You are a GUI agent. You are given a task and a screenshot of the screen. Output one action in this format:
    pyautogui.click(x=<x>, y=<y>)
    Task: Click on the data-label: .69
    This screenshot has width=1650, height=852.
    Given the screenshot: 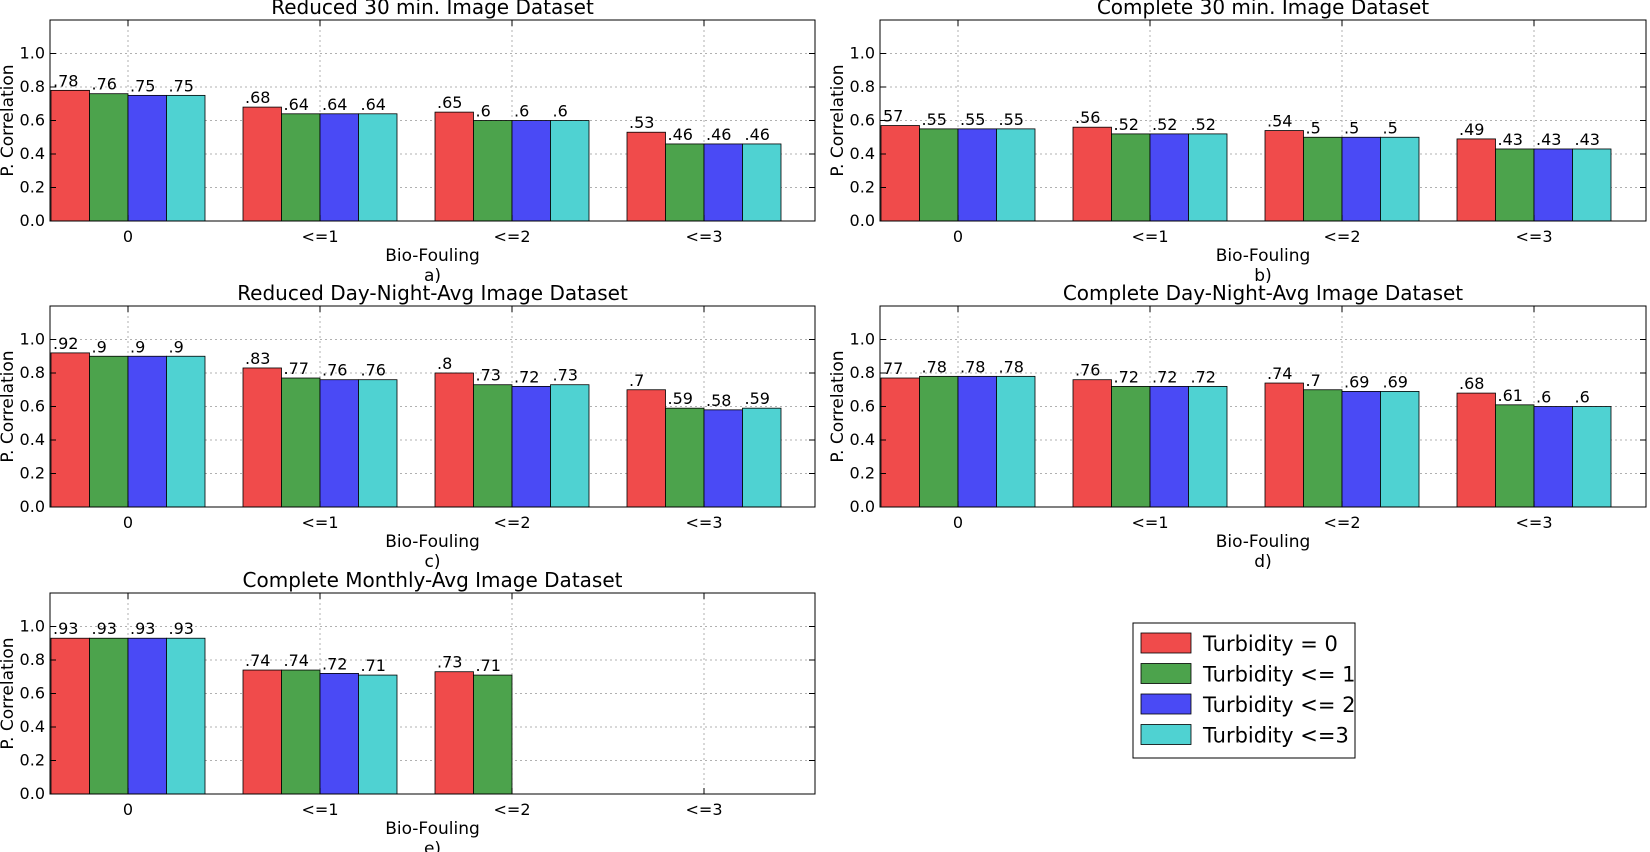 What is the action you would take?
    pyautogui.click(x=1356, y=381)
    